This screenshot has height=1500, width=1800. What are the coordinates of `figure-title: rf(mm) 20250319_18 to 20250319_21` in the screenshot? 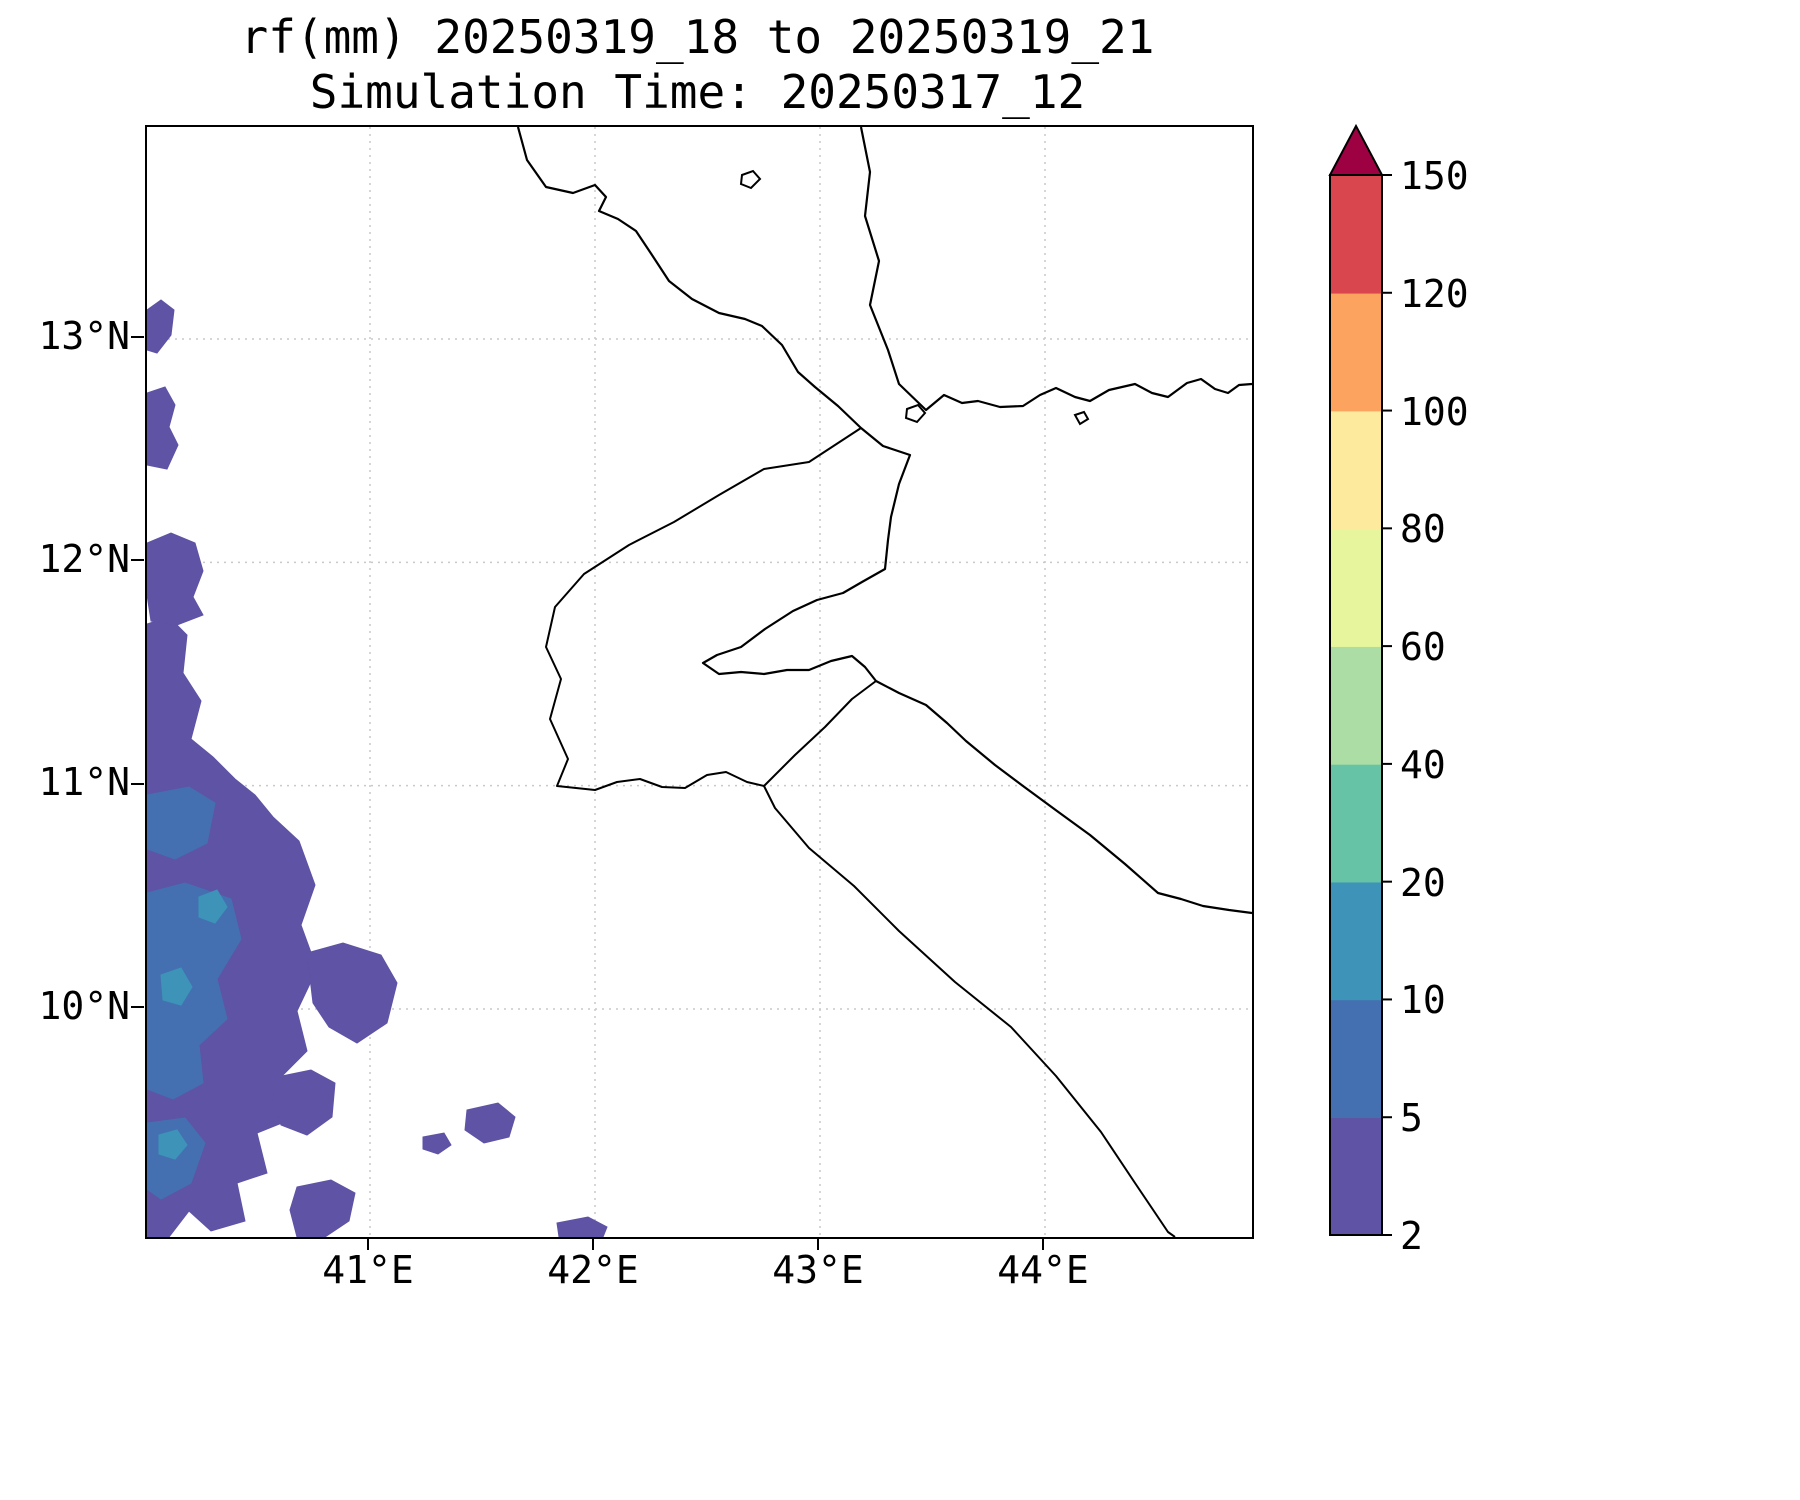 It's located at (697, 37).